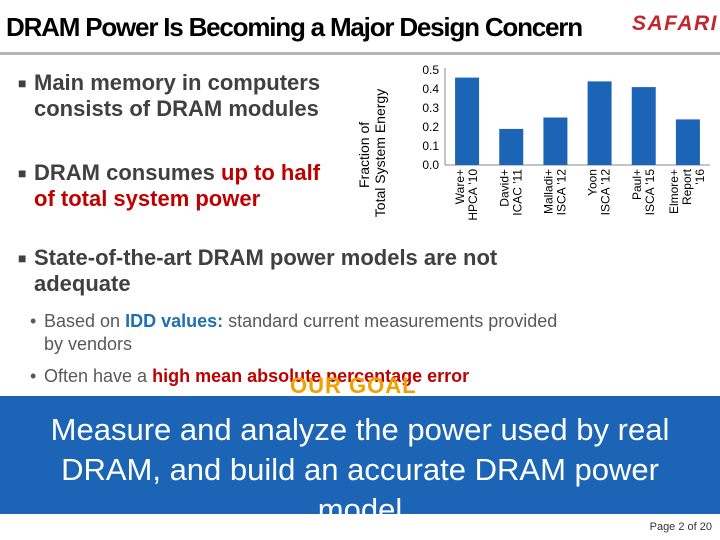  Describe the element at coordinates (687, 186) in the screenshot. I see `x-tick-label-line: Report` at that location.